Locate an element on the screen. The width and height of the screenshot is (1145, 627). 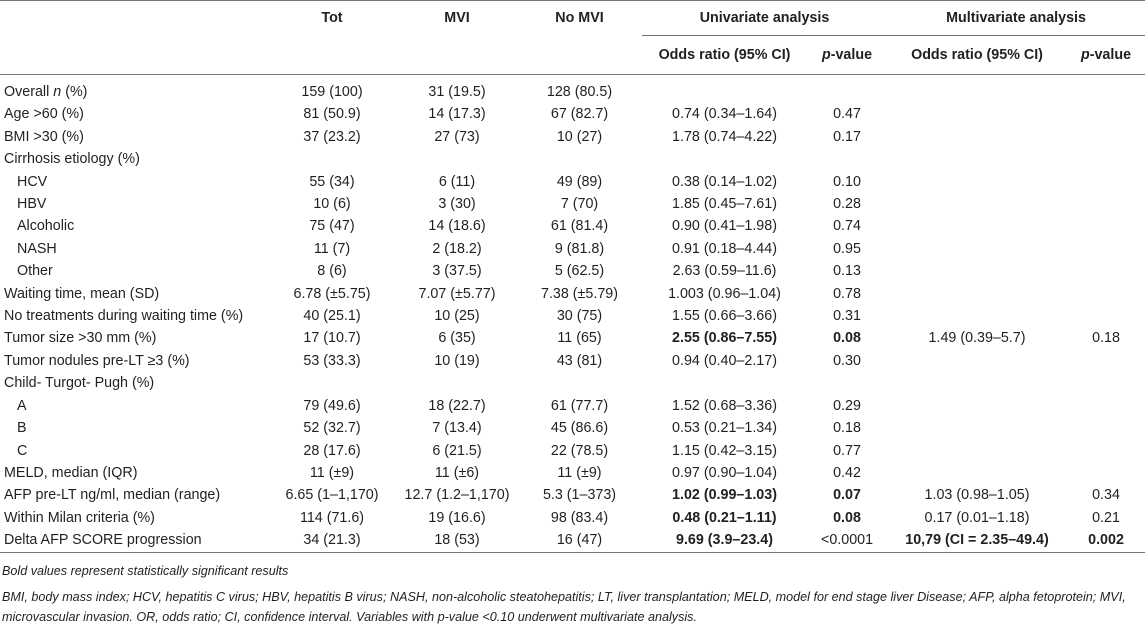
cell-uni-odds-ratio: 0.48 (0.21–1.11) is located at coordinates (724, 517).